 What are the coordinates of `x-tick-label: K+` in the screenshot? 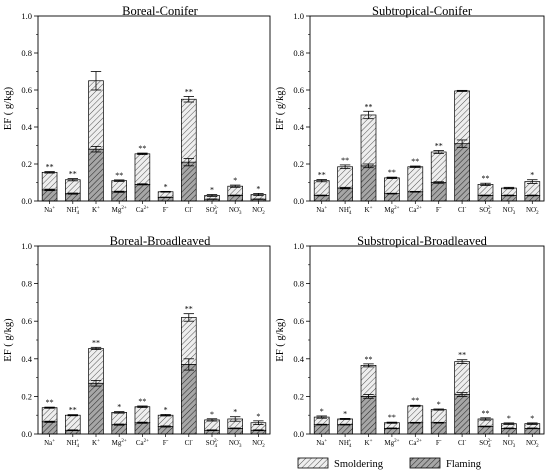 It's located at (96, 210).